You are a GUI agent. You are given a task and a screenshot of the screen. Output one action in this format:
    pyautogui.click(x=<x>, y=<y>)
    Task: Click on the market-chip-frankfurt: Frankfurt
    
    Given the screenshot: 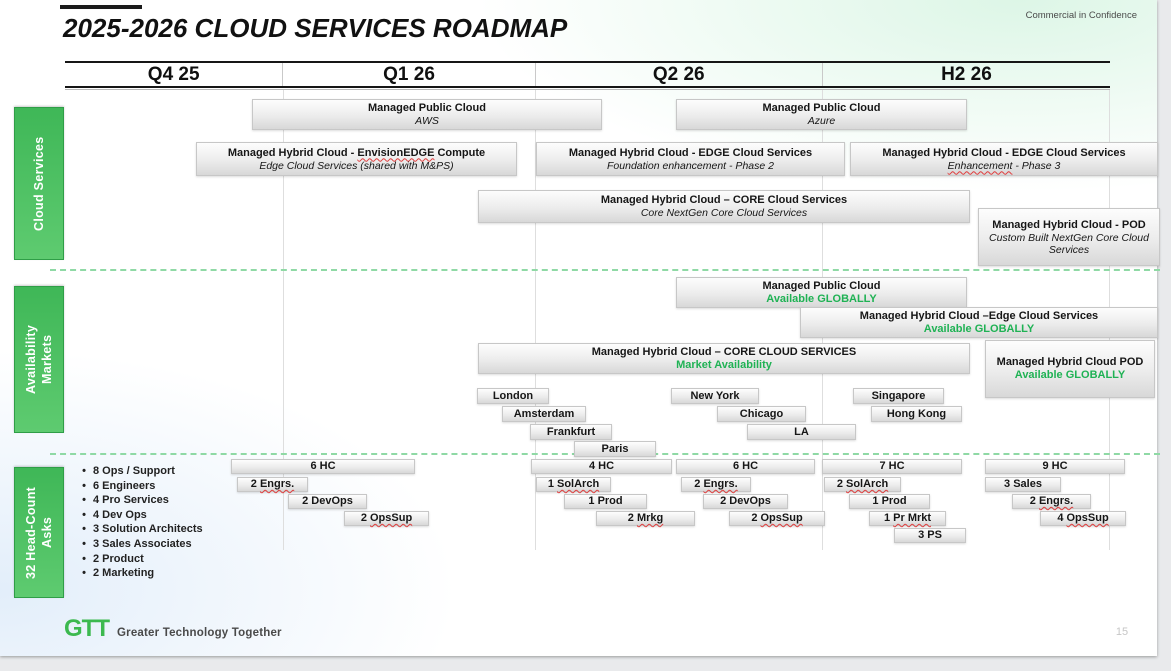 What is the action you would take?
    pyautogui.click(x=571, y=432)
    